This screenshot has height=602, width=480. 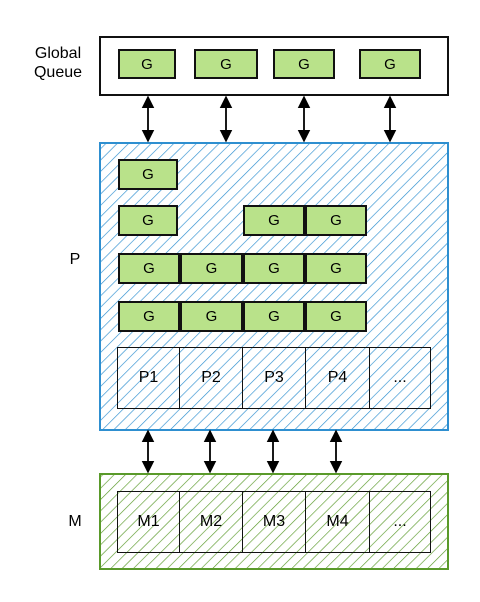 What do you see at coordinates (211, 522) in the screenshot?
I see `machine-m2: M2` at bounding box center [211, 522].